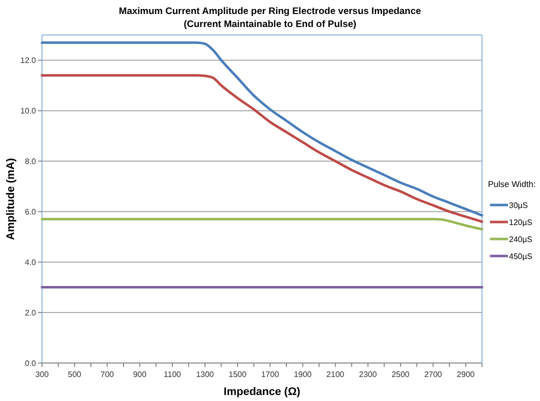 This screenshot has height=401, width=540. What do you see at coordinates (30, 212) in the screenshot?
I see `y-tick-label: 6.0` at bounding box center [30, 212].